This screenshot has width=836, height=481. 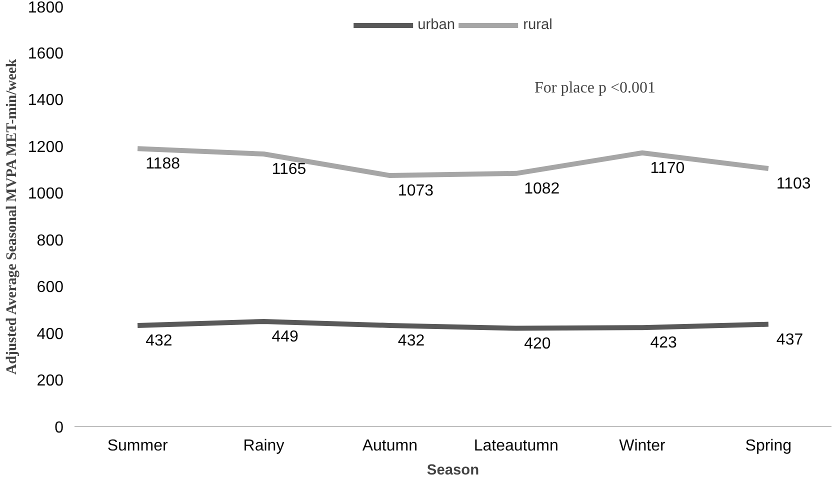 What do you see at coordinates (46, 147) in the screenshot?
I see `y-tick-label: 1200` at bounding box center [46, 147].